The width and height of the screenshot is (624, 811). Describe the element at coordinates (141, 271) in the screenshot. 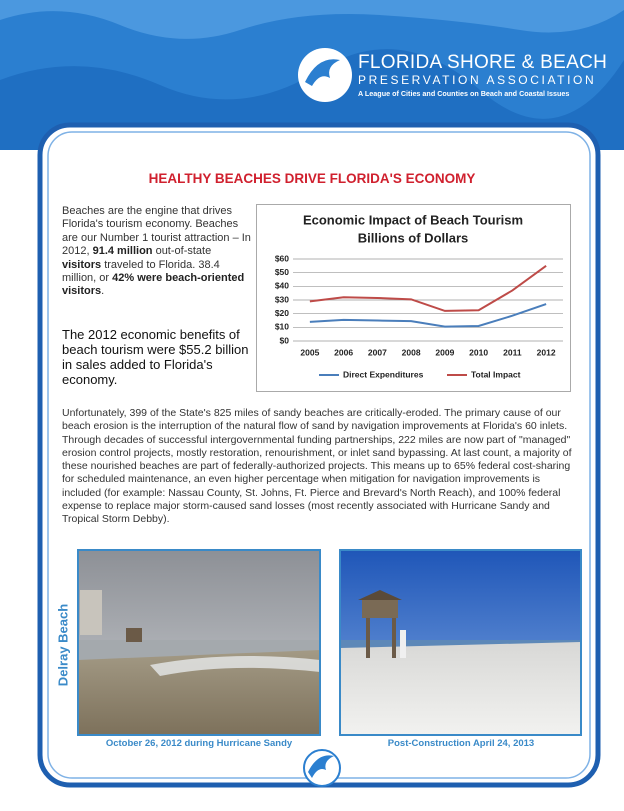

I see `text: traveled to Florida. 38.4 million, or` at that location.